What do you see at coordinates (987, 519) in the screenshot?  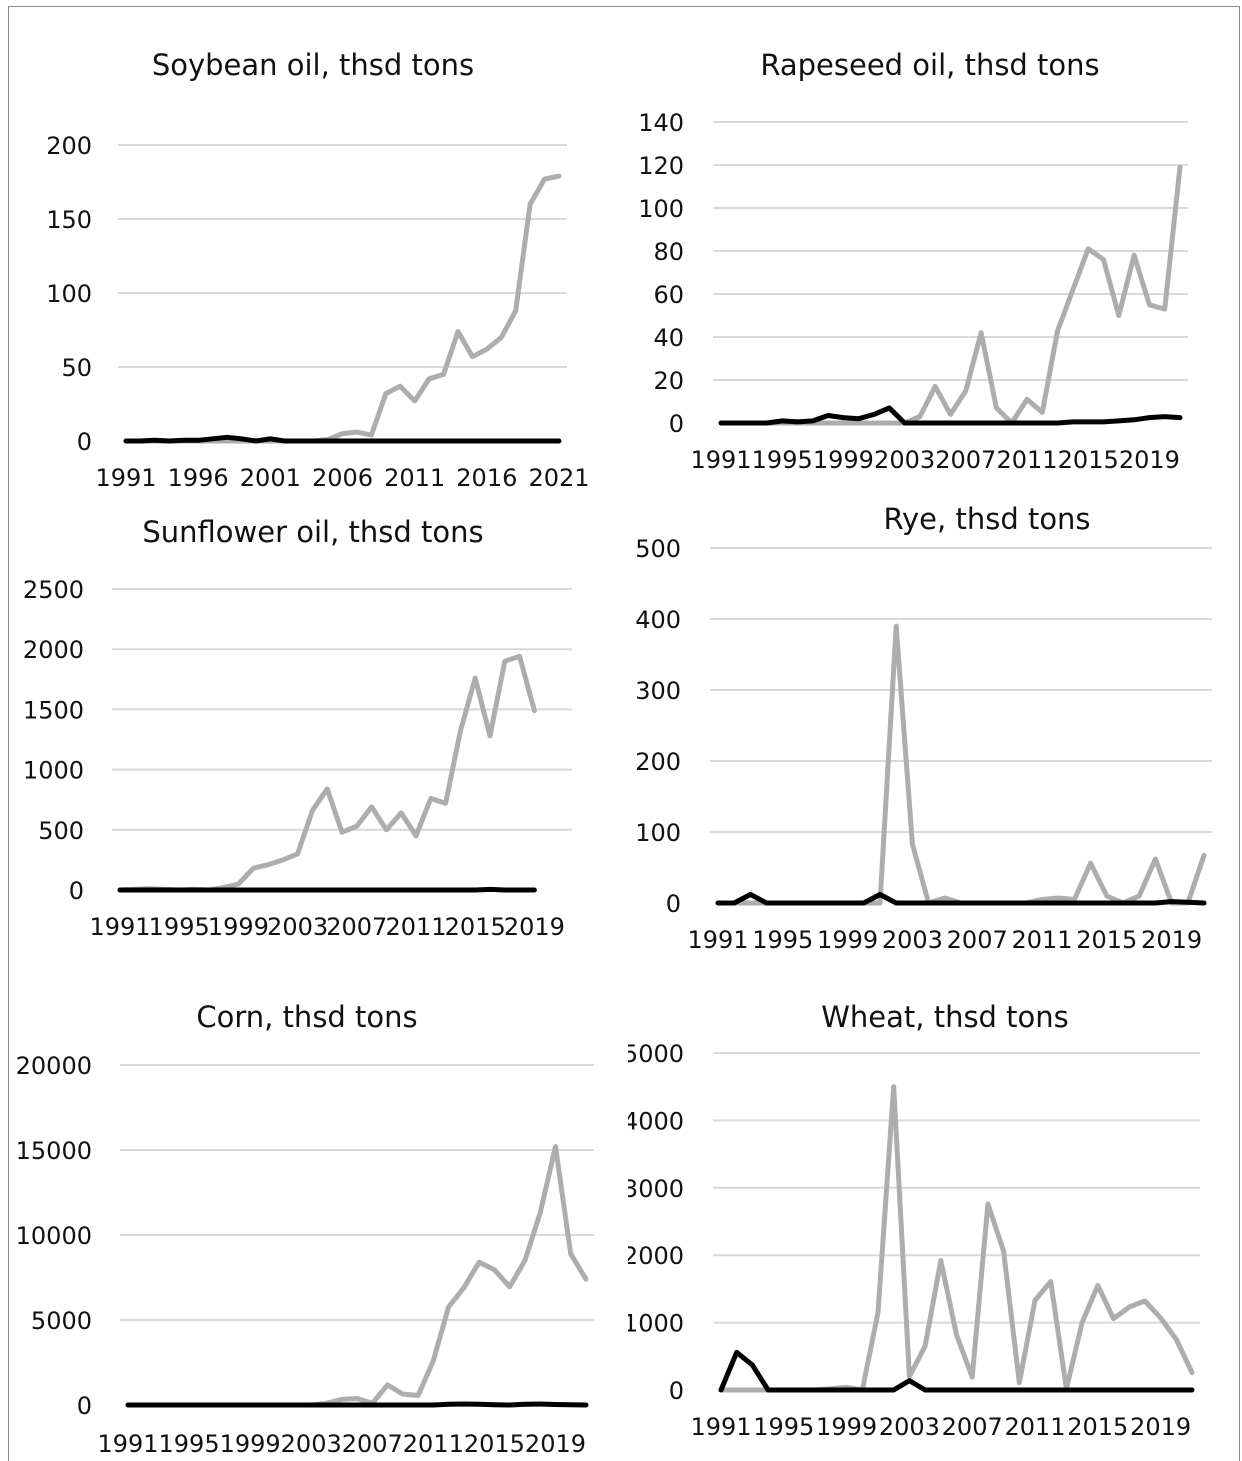 I see `chart-title: Rye, thsd tons` at bounding box center [987, 519].